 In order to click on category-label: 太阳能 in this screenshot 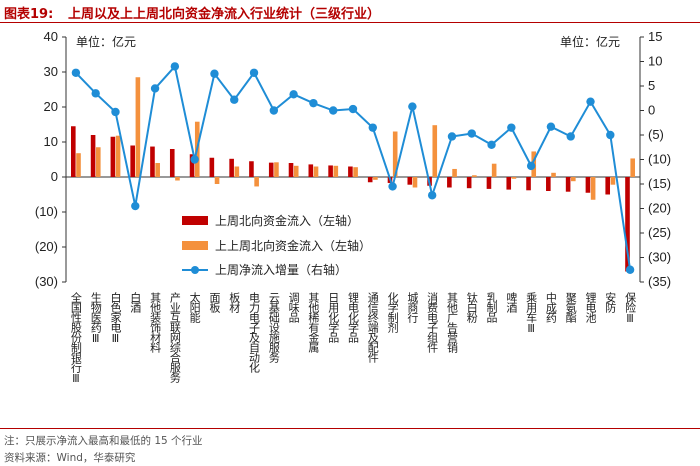, I will do `click(194, 308)`.